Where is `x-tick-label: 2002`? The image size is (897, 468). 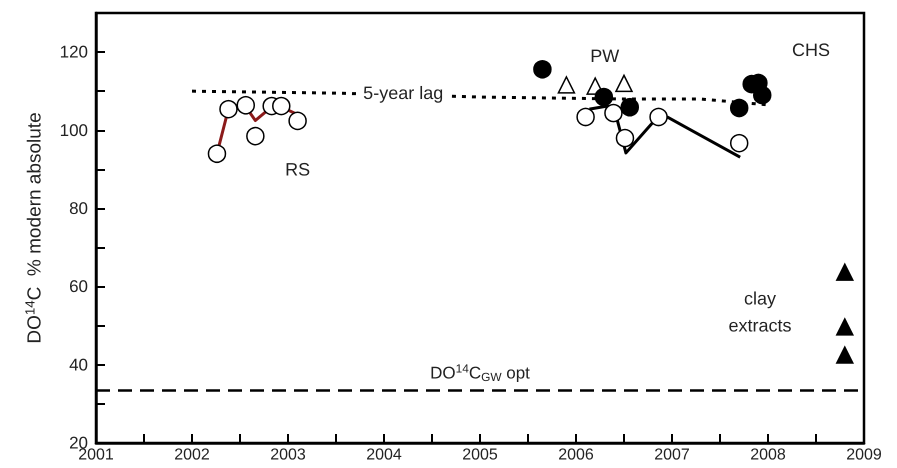
x-tick-label: 2002 is located at coordinates (192, 455).